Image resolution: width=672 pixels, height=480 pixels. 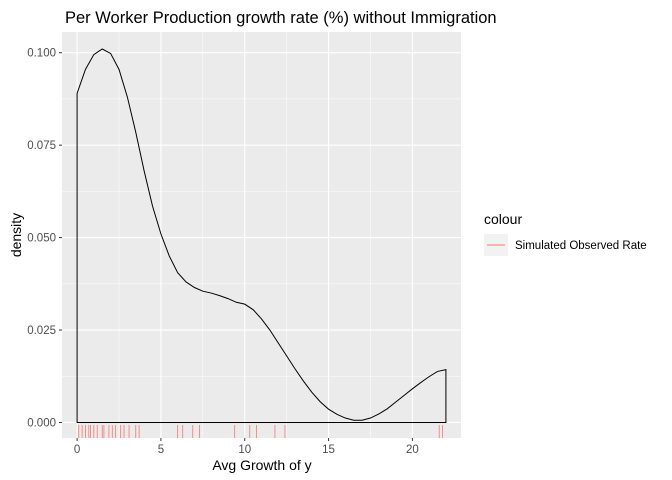 I want to click on x-axis-title: Avg Growth of y, so click(x=261, y=465).